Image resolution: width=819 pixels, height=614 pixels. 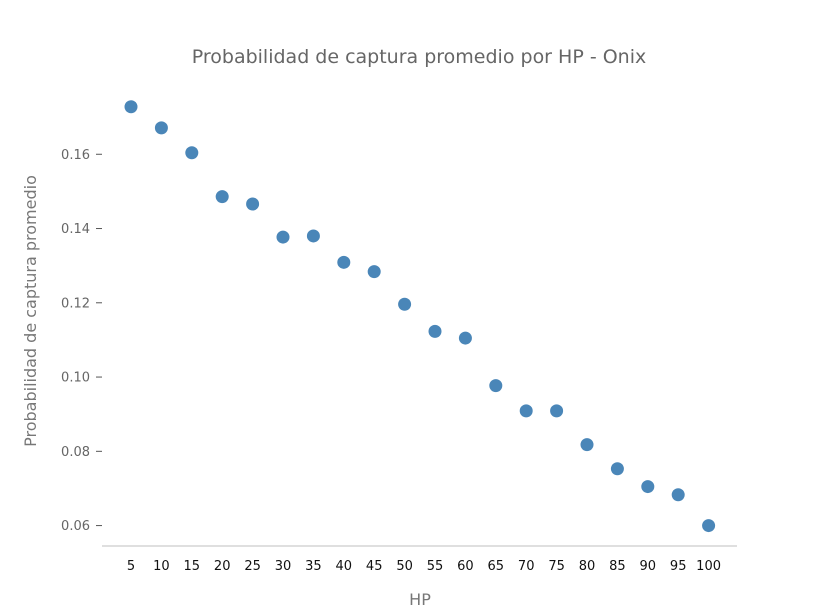 I want to click on y-tick-label: 0.16, so click(x=75, y=155).